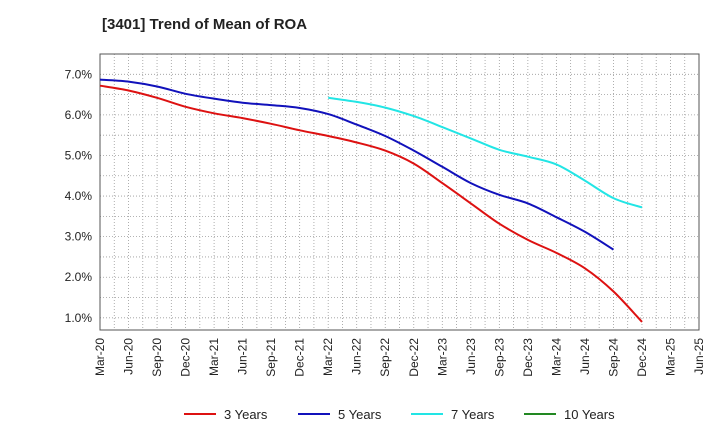  Describe the element at coordinates (613, 357) in the screenshot. I see `x-tick-label: Sep-24` at that location.